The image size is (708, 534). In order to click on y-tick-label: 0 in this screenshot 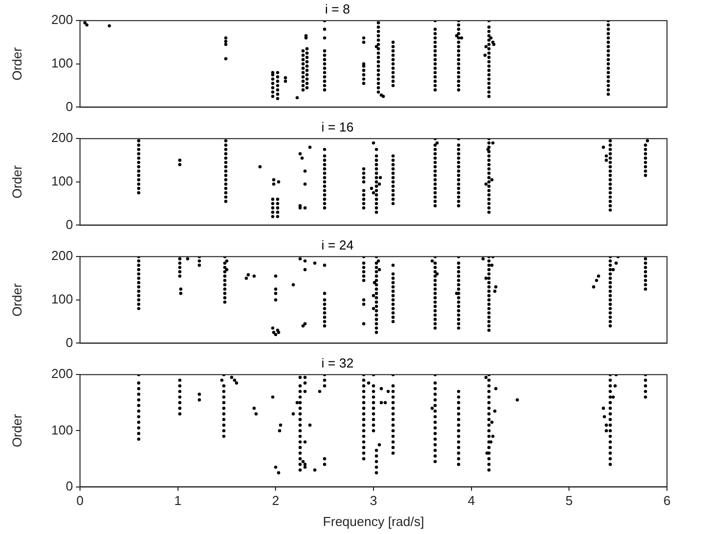, I will do `click(69, 486)`.